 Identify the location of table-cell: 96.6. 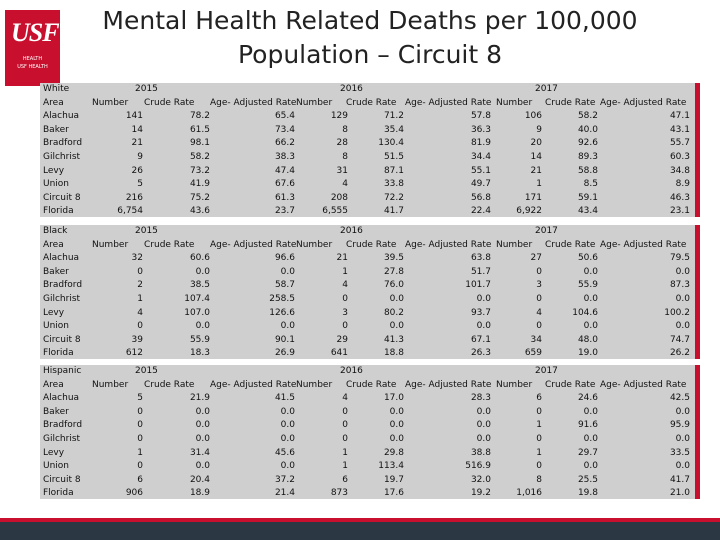
(284, 258).